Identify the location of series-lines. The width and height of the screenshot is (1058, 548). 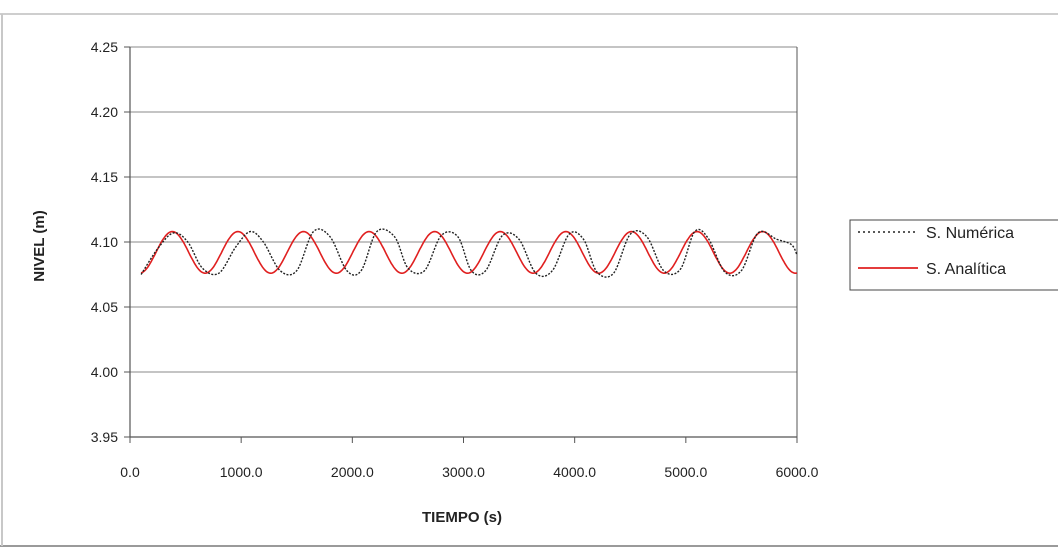
(469, 253).